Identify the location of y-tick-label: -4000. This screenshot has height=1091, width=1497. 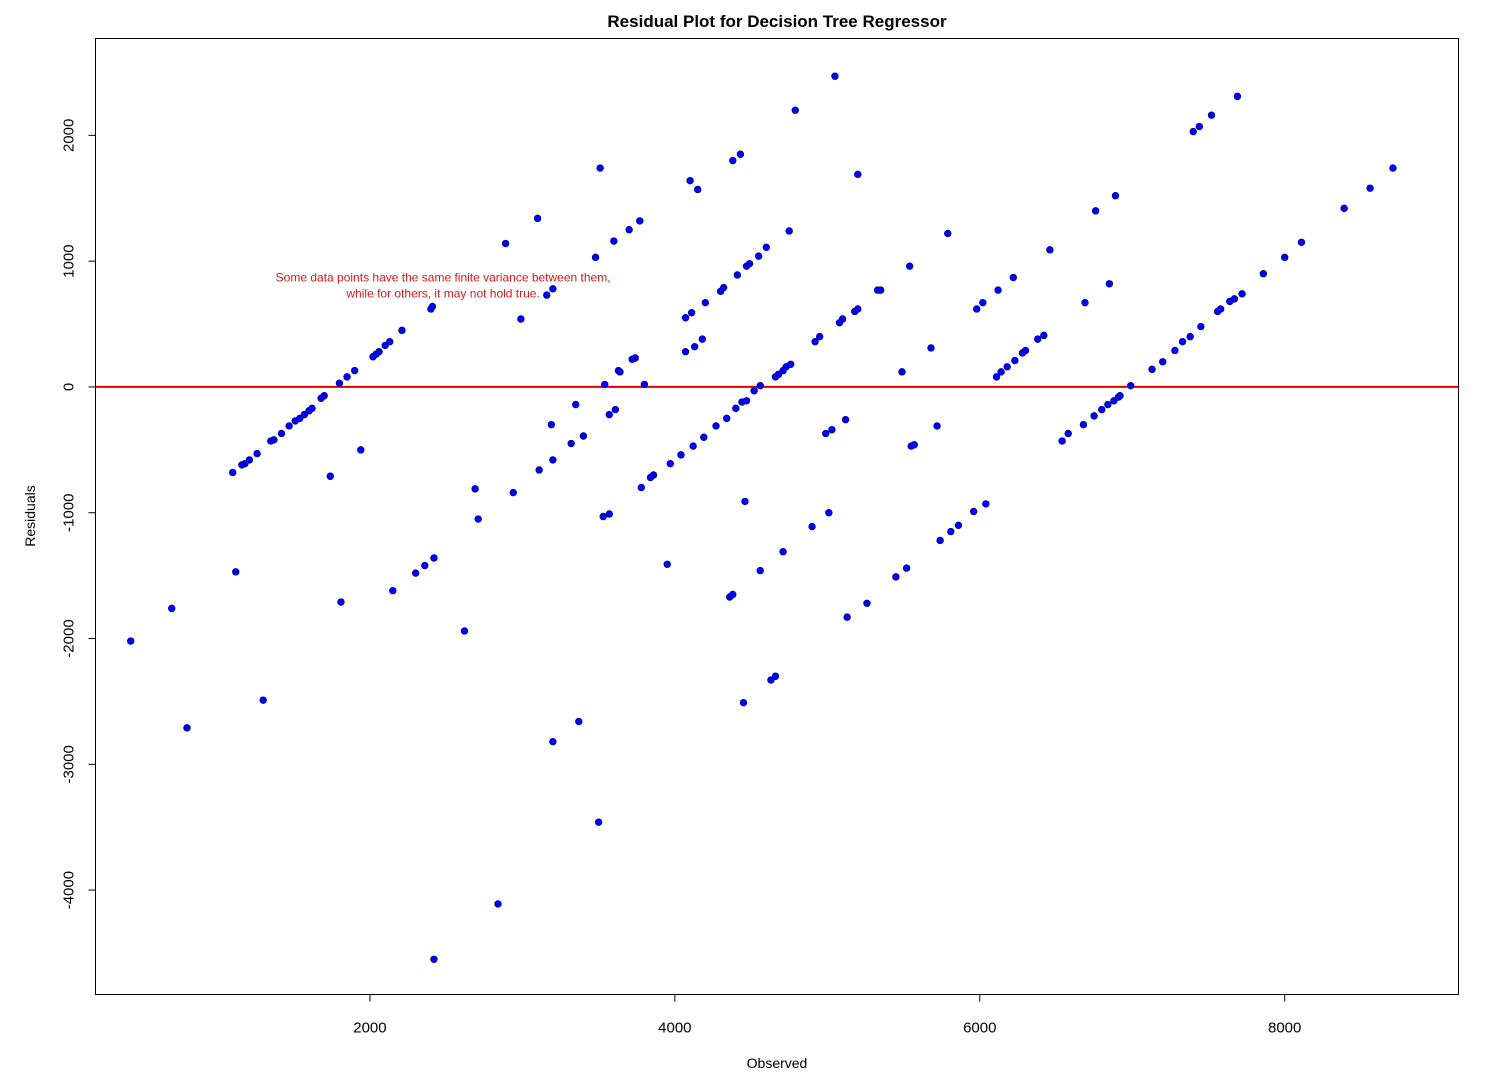
(69, 890).